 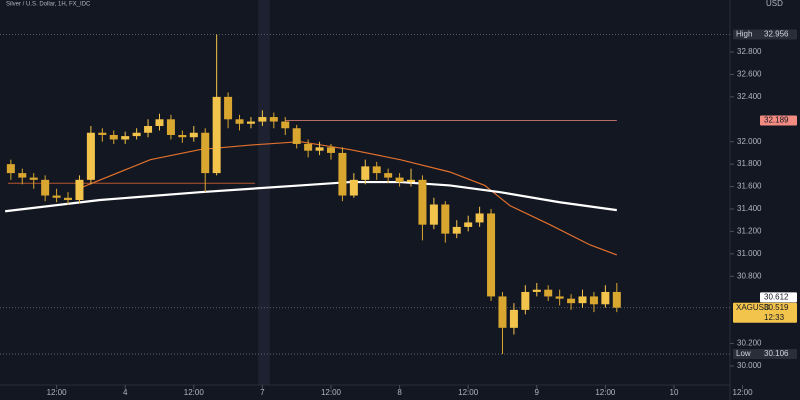 What do you see at coordinates (749, 163) in the screenshot?
I see `y-tick-label: 31.800` at bounding box center [749, 163].